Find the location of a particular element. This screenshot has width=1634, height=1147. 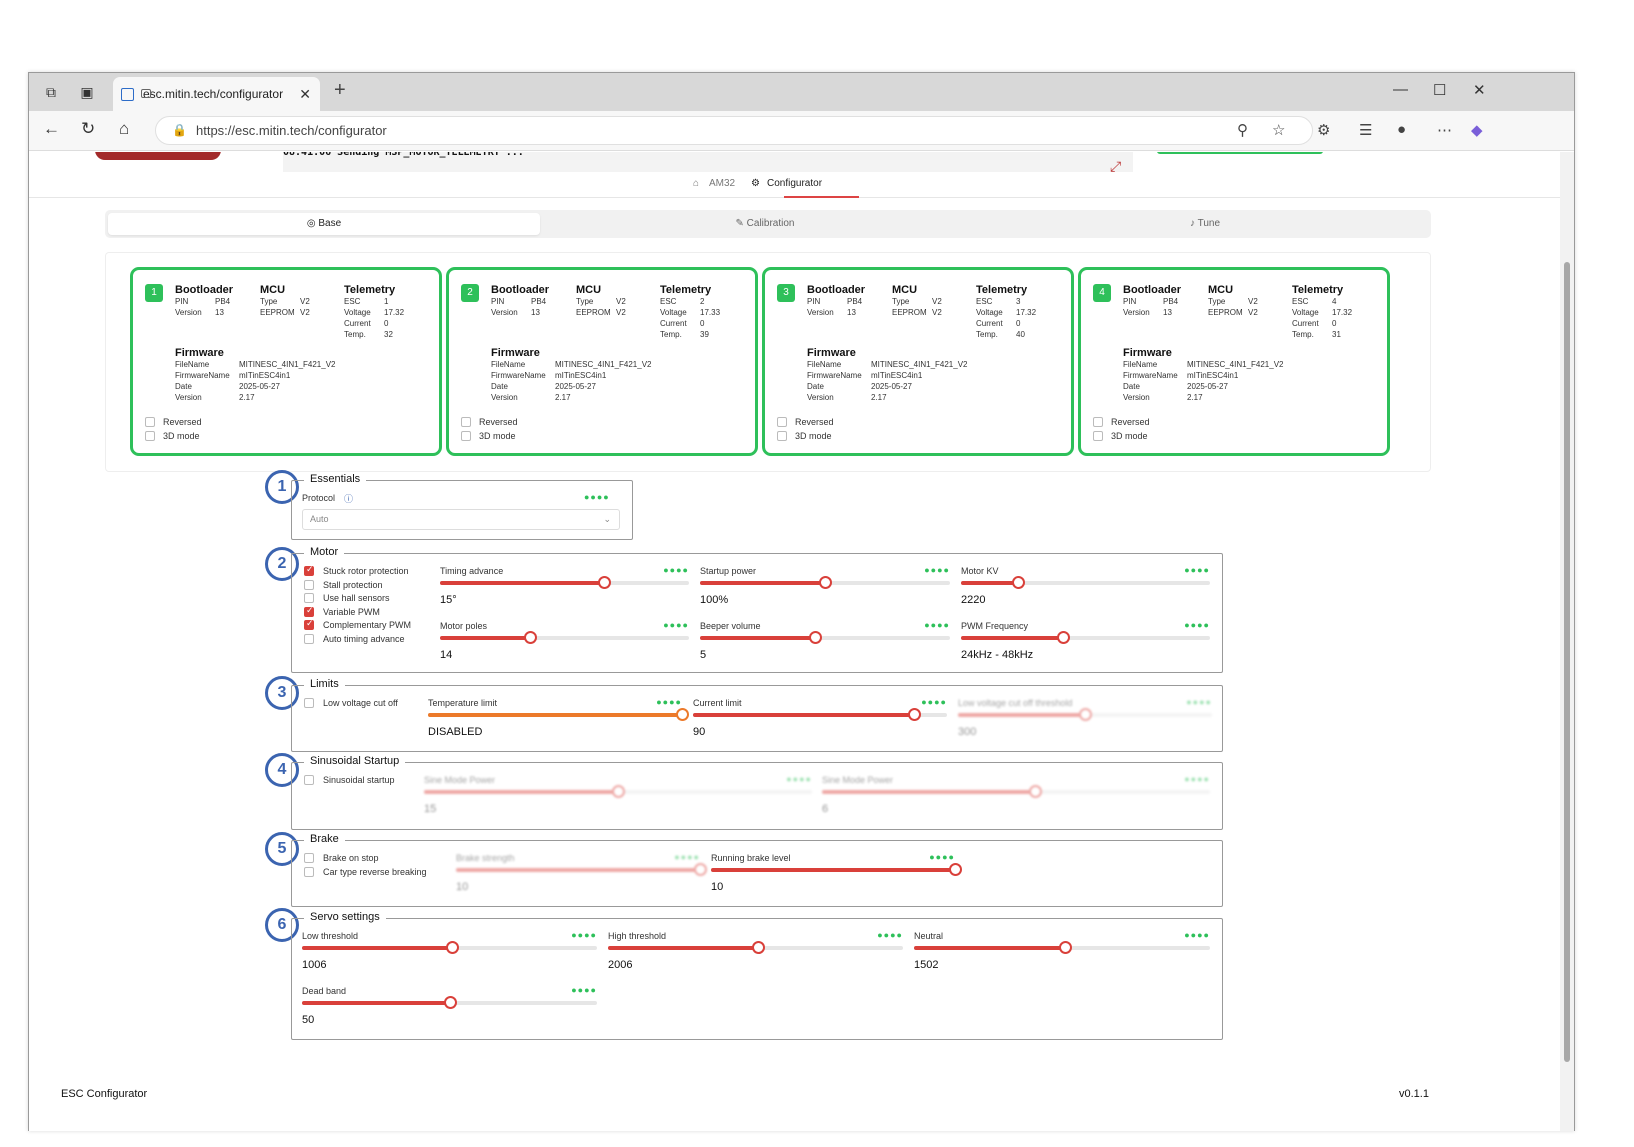

favorites-icon: ☰ is located at coordinates (1366, 130).